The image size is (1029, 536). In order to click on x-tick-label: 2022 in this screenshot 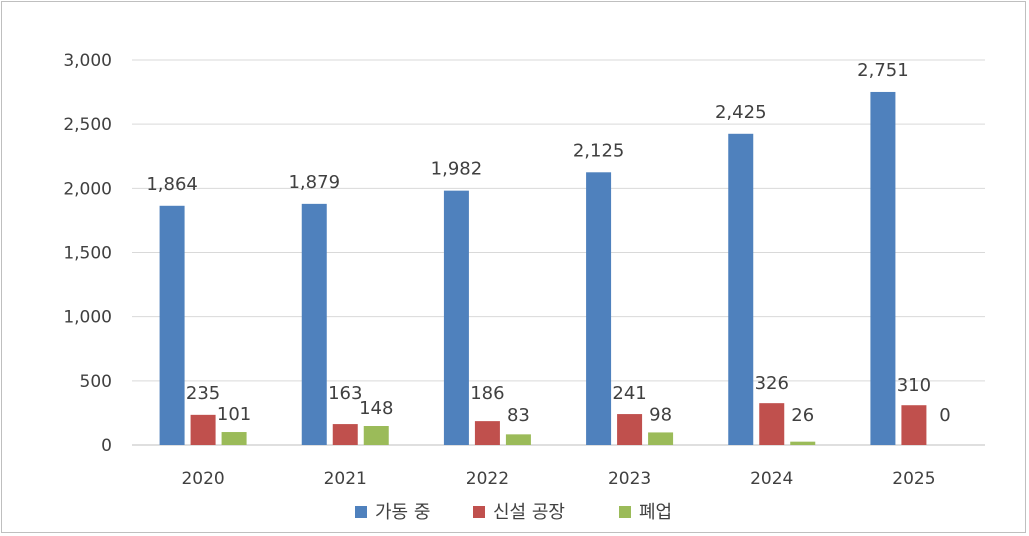, I will do `click(487, 479)`.